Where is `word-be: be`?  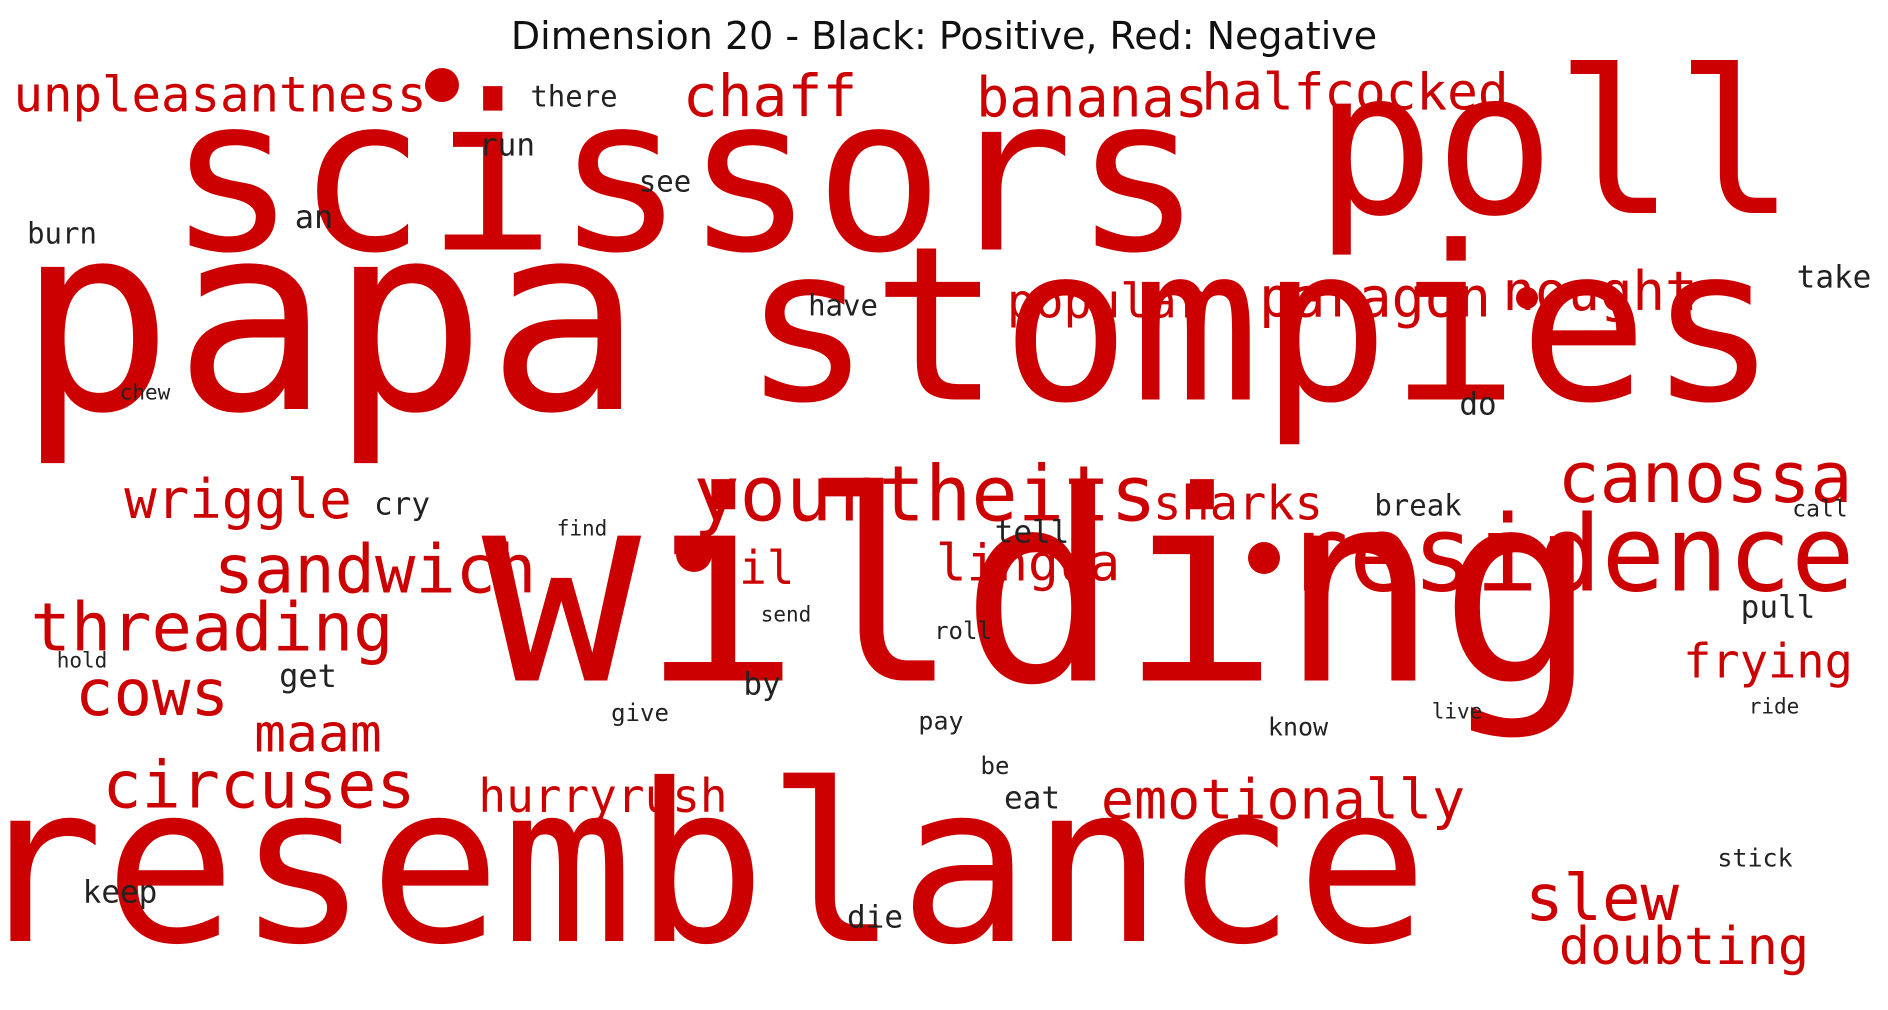
word-be: be is located at coordinates (995, 766).